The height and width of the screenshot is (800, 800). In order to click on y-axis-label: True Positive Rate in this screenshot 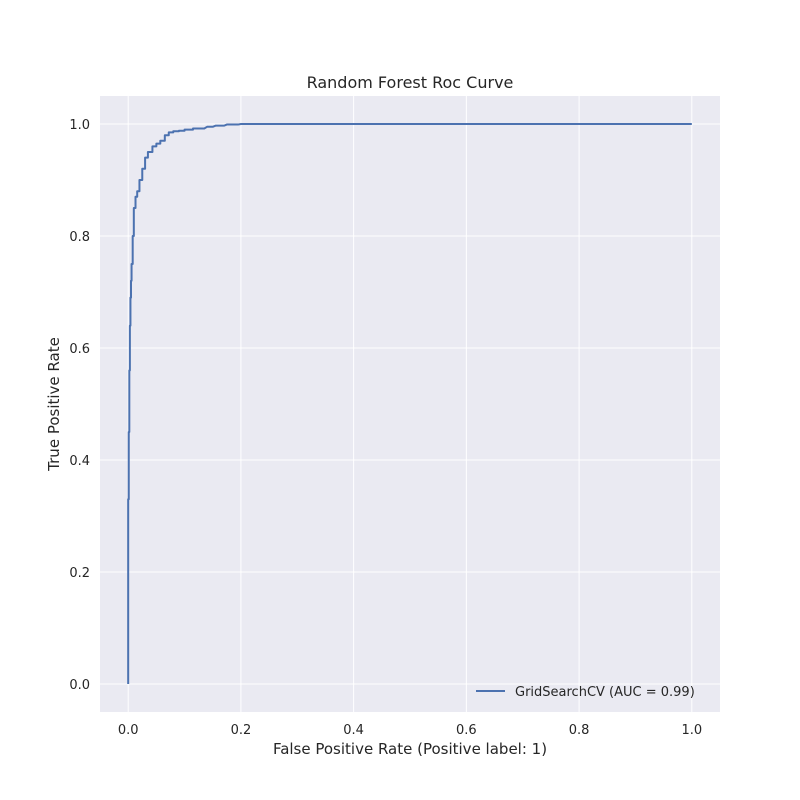, I will do `click(54, 404)`.